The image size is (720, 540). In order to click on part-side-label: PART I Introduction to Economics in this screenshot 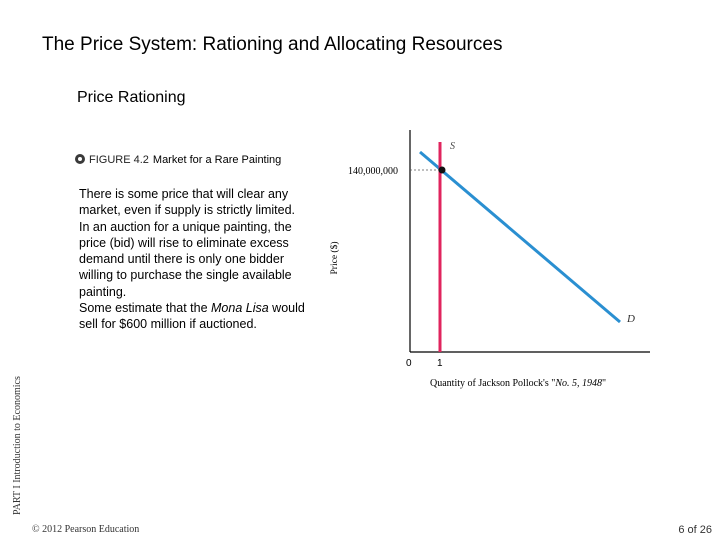, I will do `click(17, 445)`.